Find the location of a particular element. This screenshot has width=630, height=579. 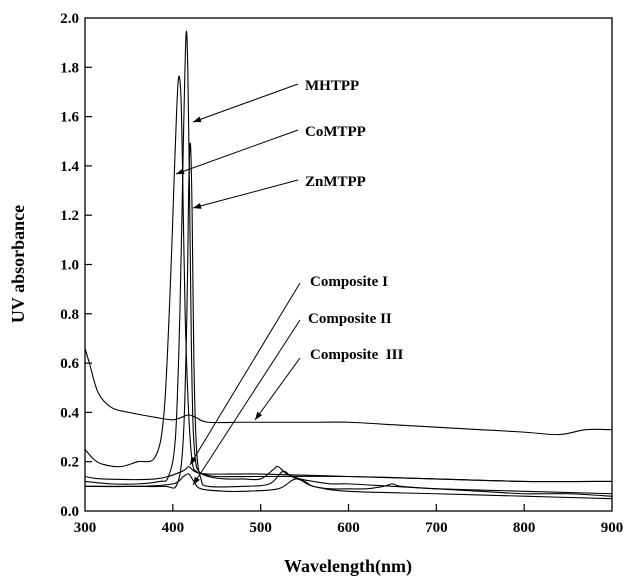

x-tick-label: 300 is located at coordinates (85, 528).